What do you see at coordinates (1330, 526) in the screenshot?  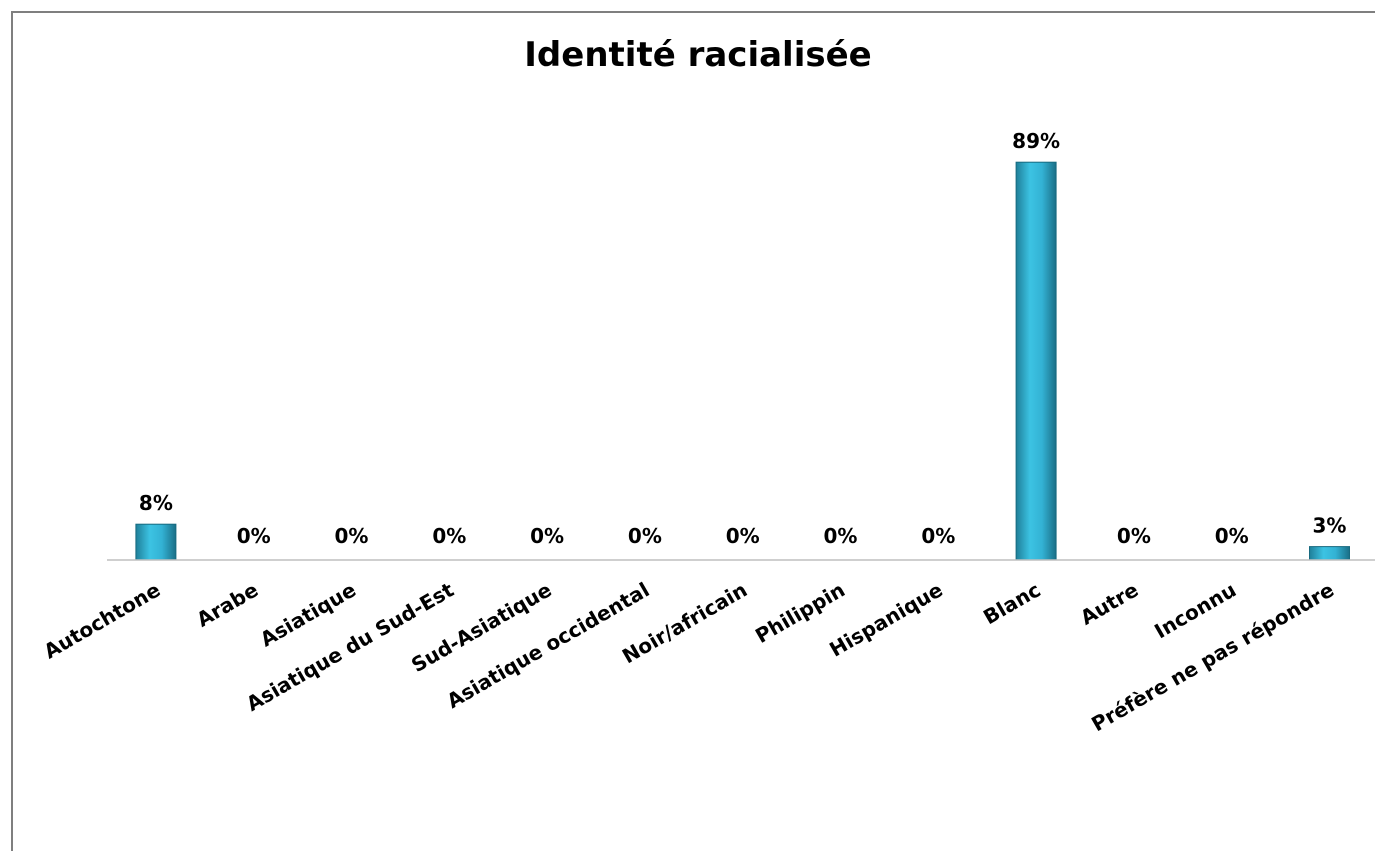 I see `data-label-12: 3%` at bounding box center [1330, 526].